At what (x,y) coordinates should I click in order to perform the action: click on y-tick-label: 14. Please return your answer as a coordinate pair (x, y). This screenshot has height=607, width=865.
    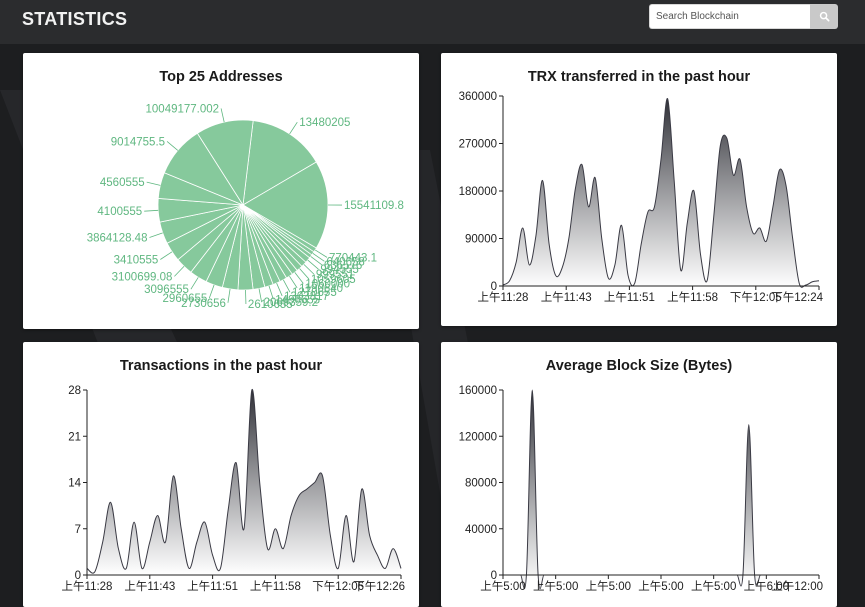
    Looking at the image, I should click on (74, 484).